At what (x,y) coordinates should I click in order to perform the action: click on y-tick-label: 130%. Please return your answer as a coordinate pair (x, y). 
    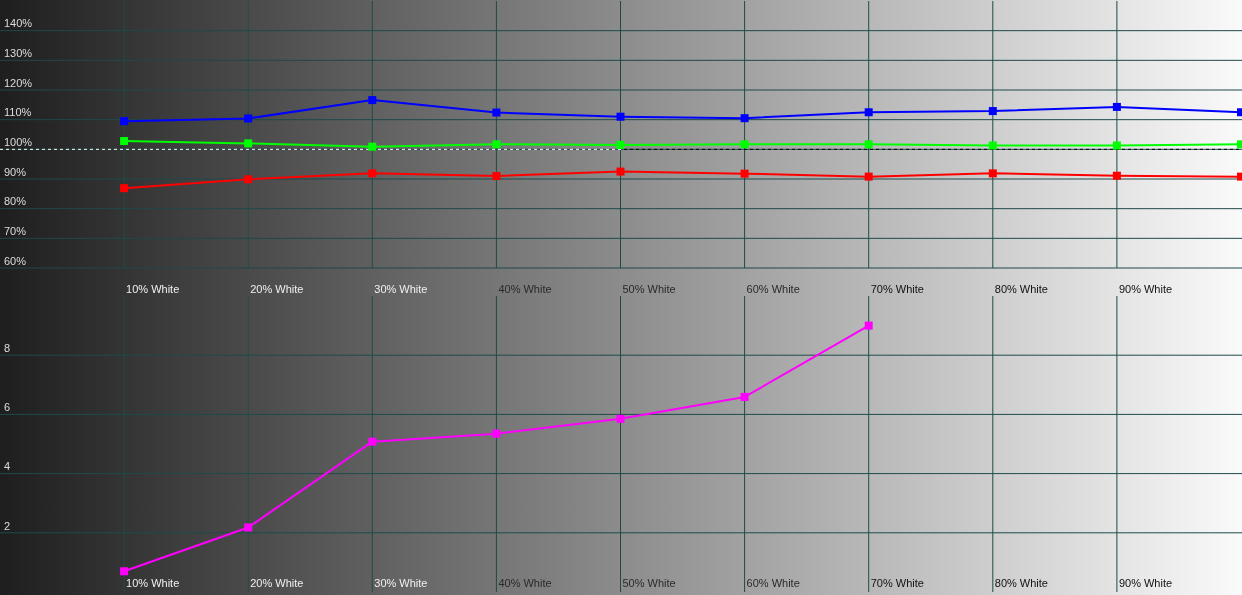
    Looking at the image, I should click on (18, 53).